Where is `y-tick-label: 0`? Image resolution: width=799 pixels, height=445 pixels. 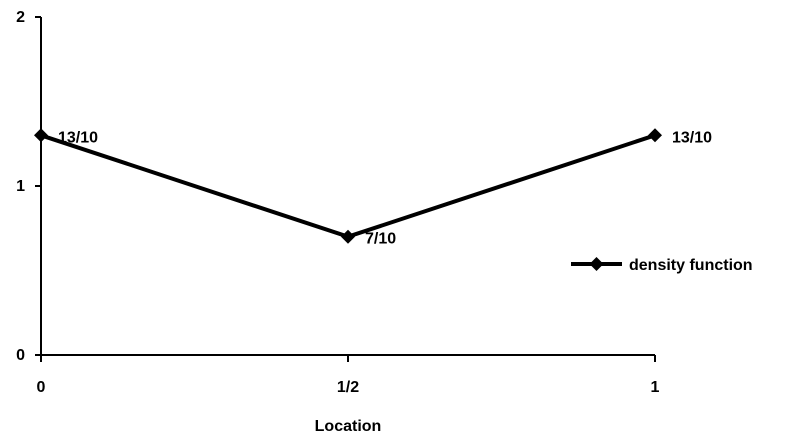
y-tick-label: 0 is located at coordinates (20, 355).